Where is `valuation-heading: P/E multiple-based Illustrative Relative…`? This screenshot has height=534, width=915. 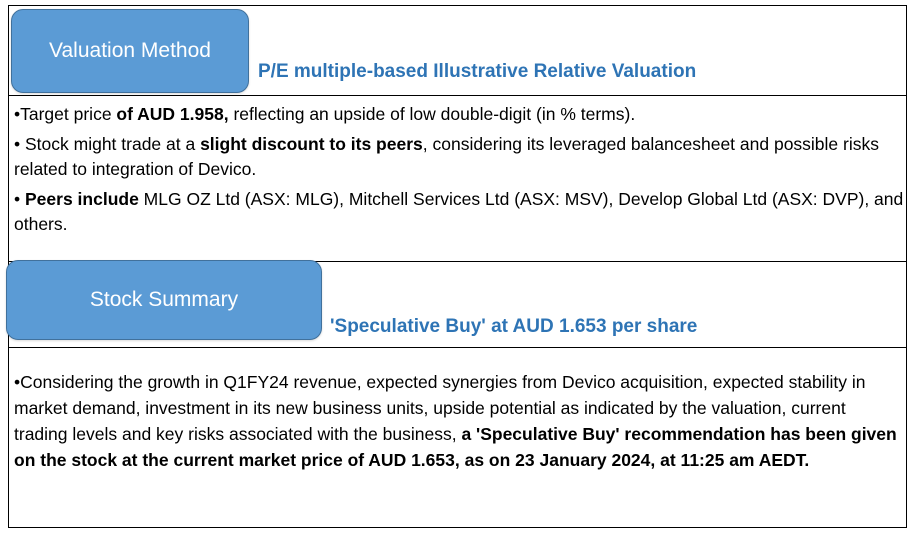 valuation-heading: P/E multiple-based Illustrative Relative… is located at coordinates (477, 71).